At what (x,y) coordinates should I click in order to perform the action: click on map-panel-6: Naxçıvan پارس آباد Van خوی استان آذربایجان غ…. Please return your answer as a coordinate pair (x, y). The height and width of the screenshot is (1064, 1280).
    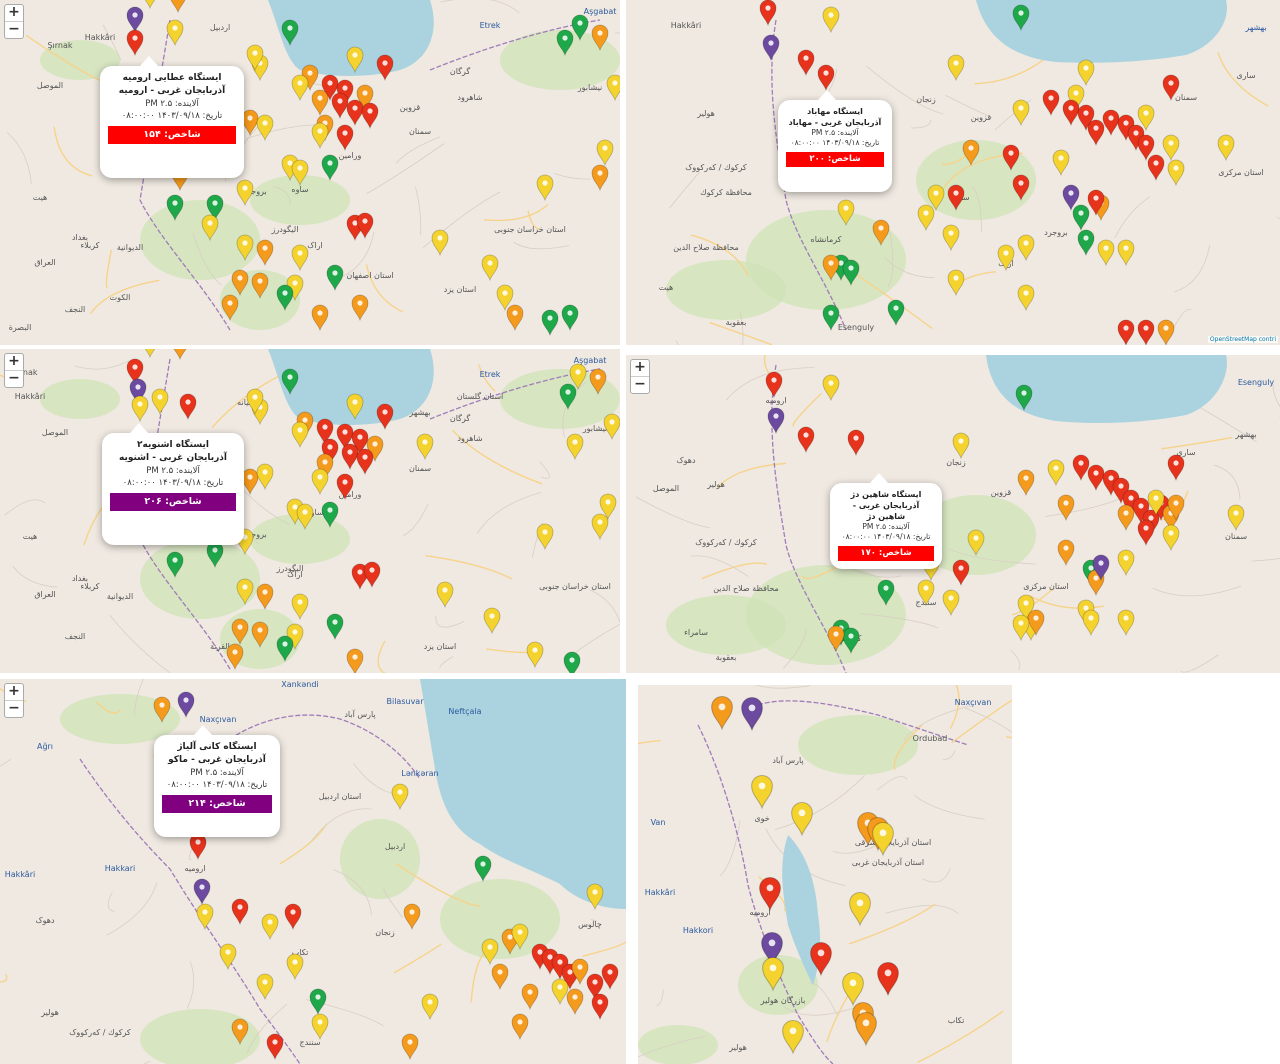
    Looking at the image, I should click on (825, 874).